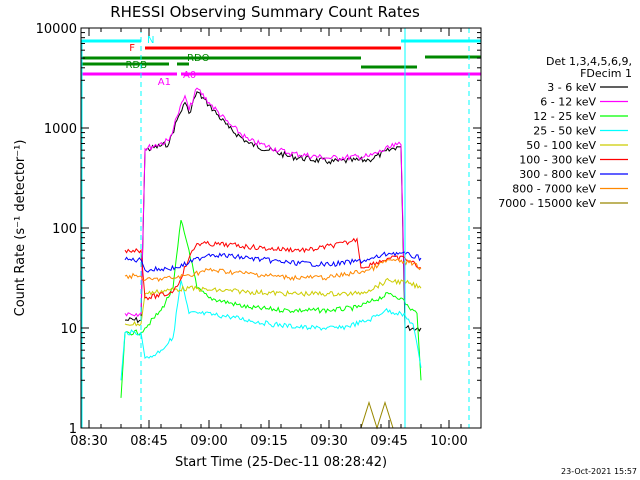 The height and width of the screenshot is (480, 640). Describe the element at coordinates (554, 189) in the screenshot. I see `legend-label: 800 - 7000 keV` at that location.